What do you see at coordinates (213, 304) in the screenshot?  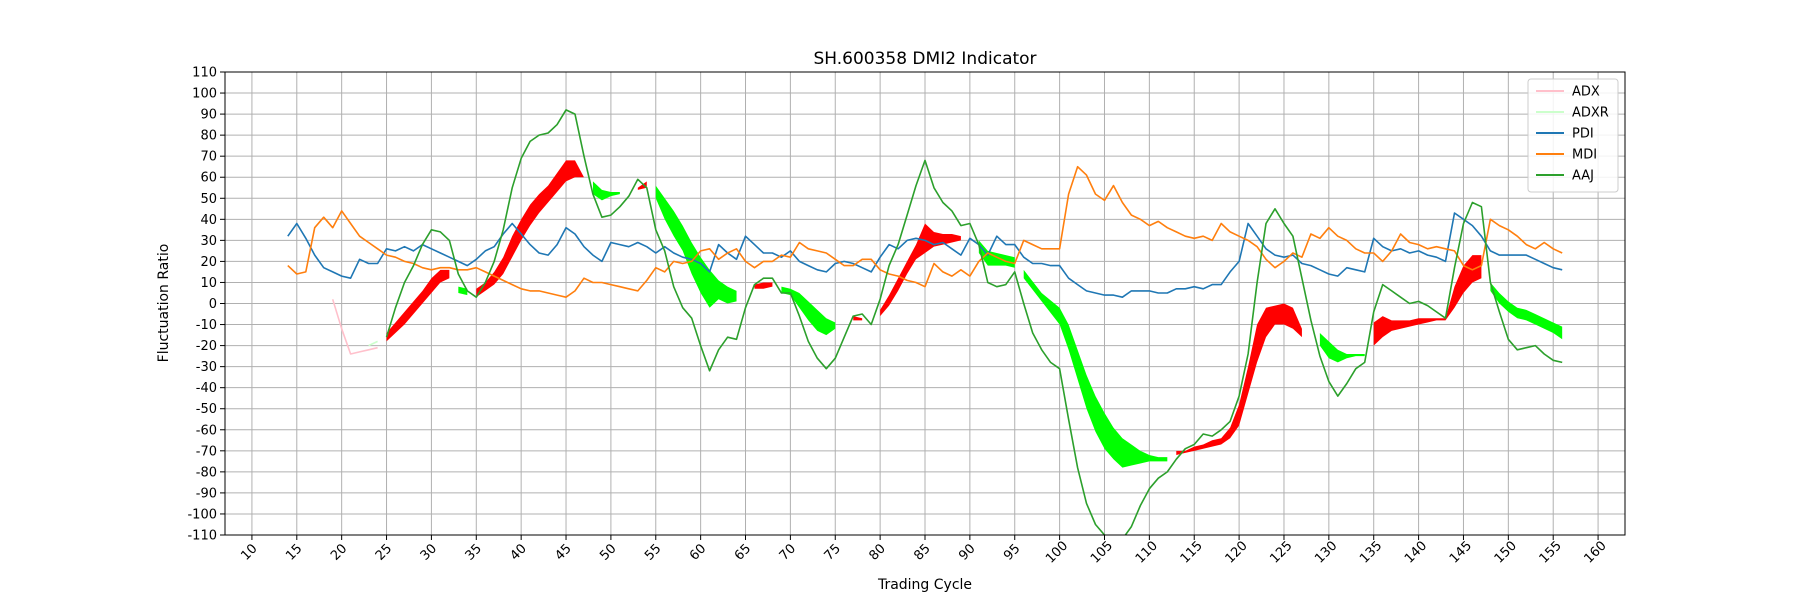 I see `y-tick-label: 0` at bounding box center [213, 304].